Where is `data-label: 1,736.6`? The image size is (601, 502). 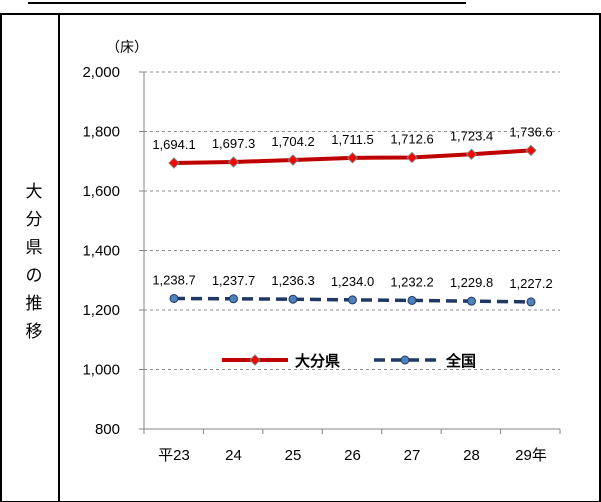
data-label: 1,736.6 is located at coordinates (530, 131).